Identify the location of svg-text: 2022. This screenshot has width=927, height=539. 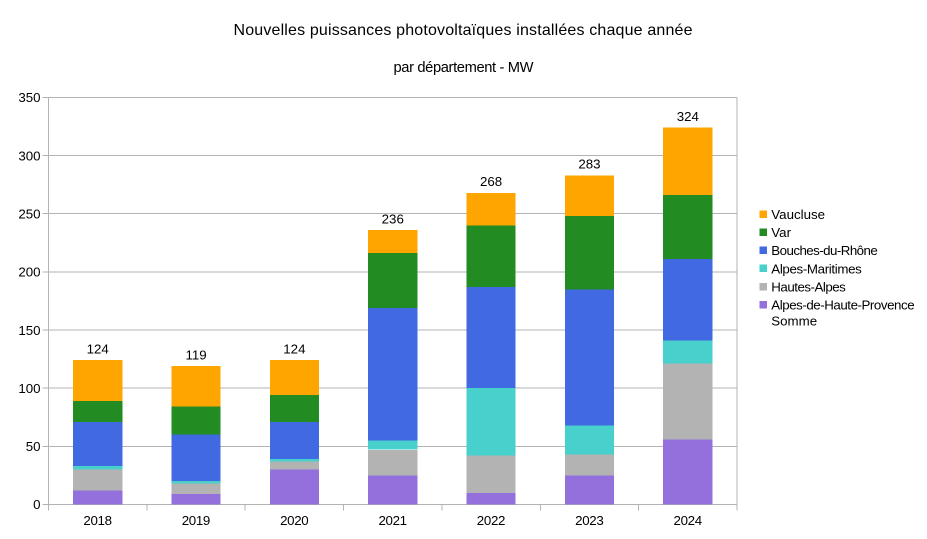
(491, 520).